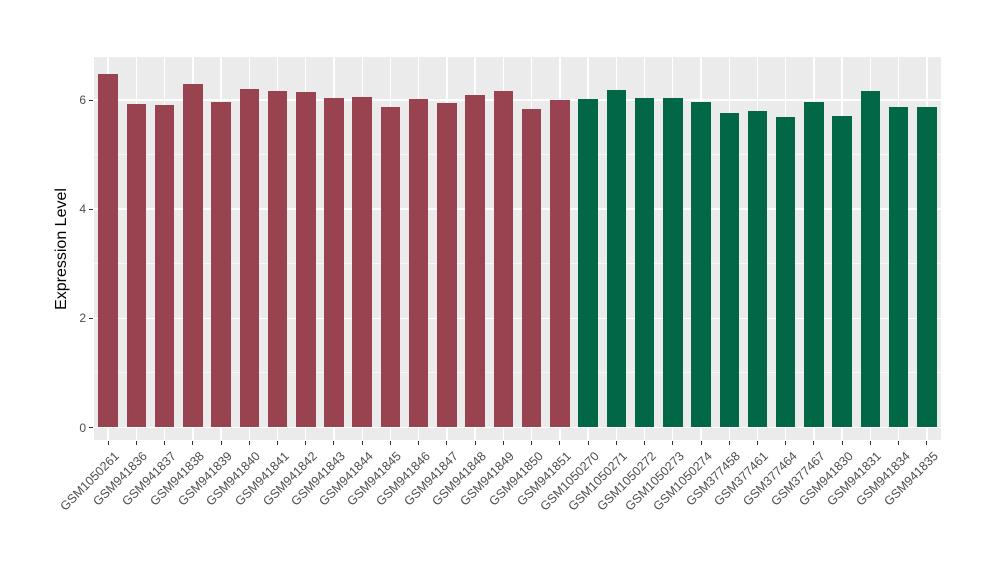 This screenshot has height=580, width=1000. Describe the element at coordinates (193, 256) in the screenshot. I see `bar-GSM941838` at that location.